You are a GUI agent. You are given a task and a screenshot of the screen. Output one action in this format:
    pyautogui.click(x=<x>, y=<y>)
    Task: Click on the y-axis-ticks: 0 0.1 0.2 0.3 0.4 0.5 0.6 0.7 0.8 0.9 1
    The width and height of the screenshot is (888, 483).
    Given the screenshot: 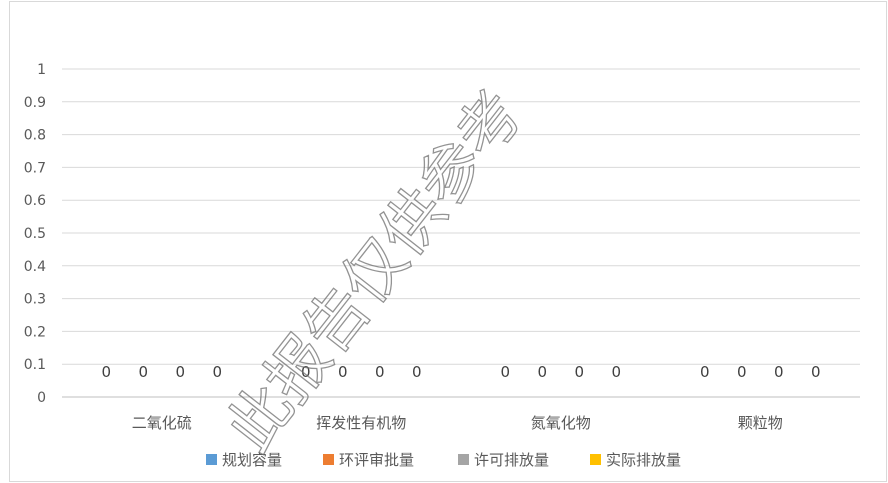 What is the action you would take?
    pyautogui.click(x=35, y=234)
    